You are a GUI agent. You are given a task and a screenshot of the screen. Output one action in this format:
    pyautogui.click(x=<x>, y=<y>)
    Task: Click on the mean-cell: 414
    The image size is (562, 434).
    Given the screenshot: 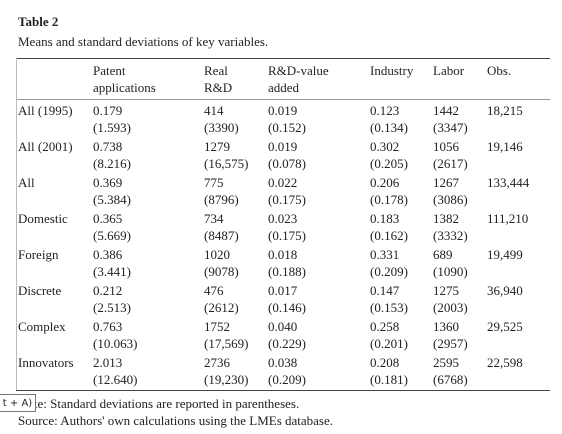 What is the action you would take?
    pyautogui.click(x=214, y=110)
    